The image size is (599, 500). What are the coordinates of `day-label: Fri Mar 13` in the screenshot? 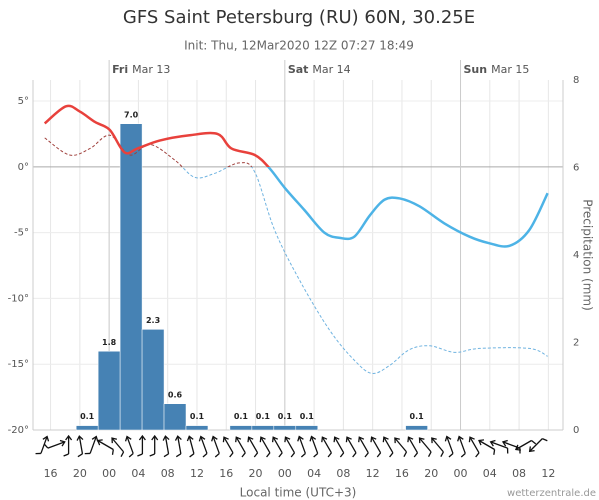 It's located at (141, 69).